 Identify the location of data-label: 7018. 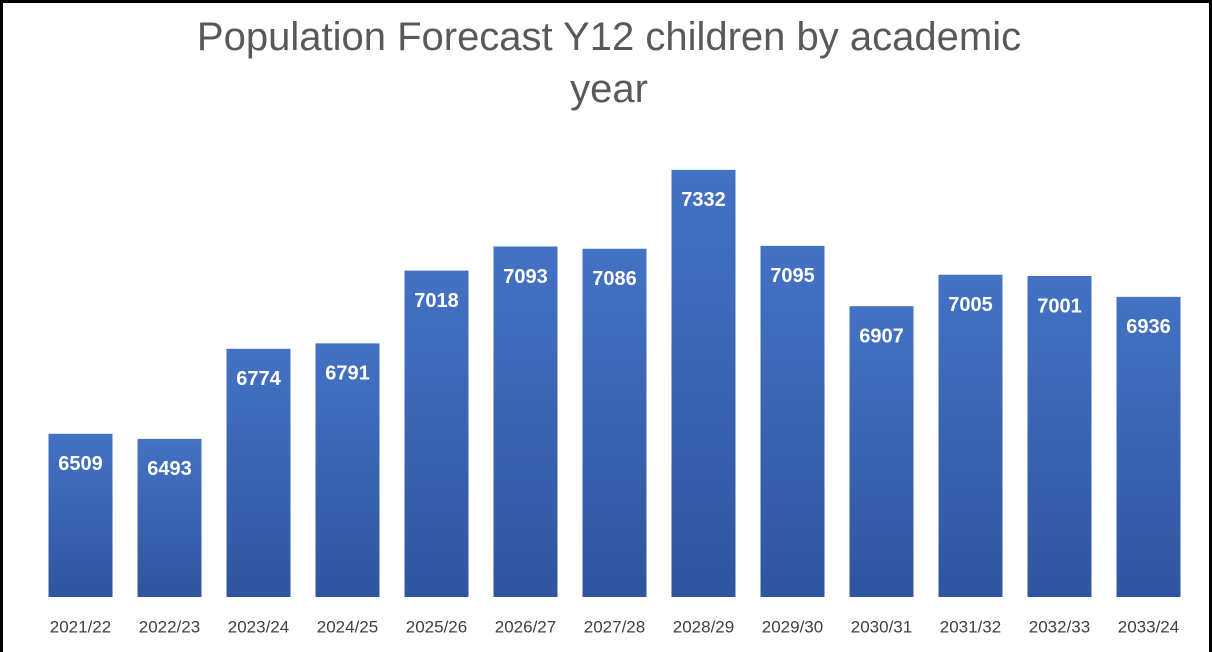
(436, 301).